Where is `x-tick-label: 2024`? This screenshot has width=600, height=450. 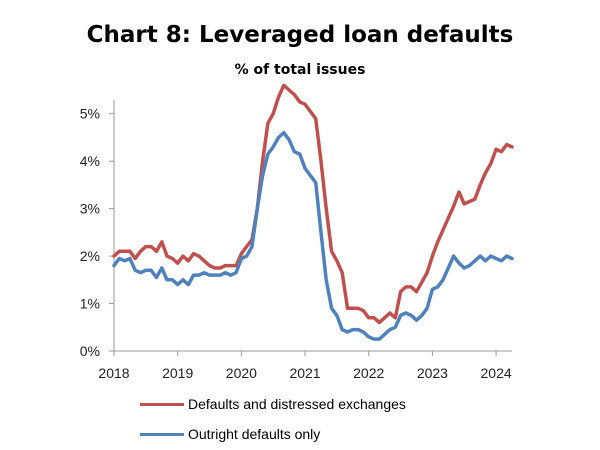 x-tick-label: 2024 is located at coordinates (496, 373).